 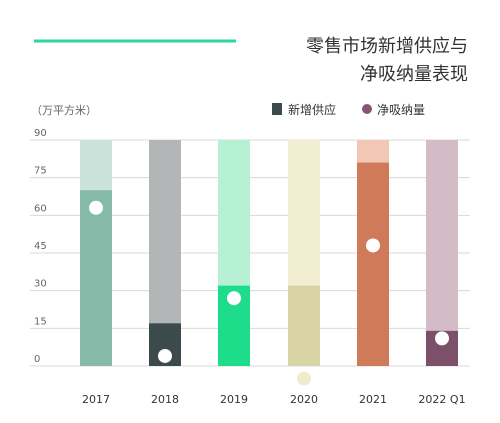 I want to click on x-tick-label: 2020, so click(x=304, y=399).